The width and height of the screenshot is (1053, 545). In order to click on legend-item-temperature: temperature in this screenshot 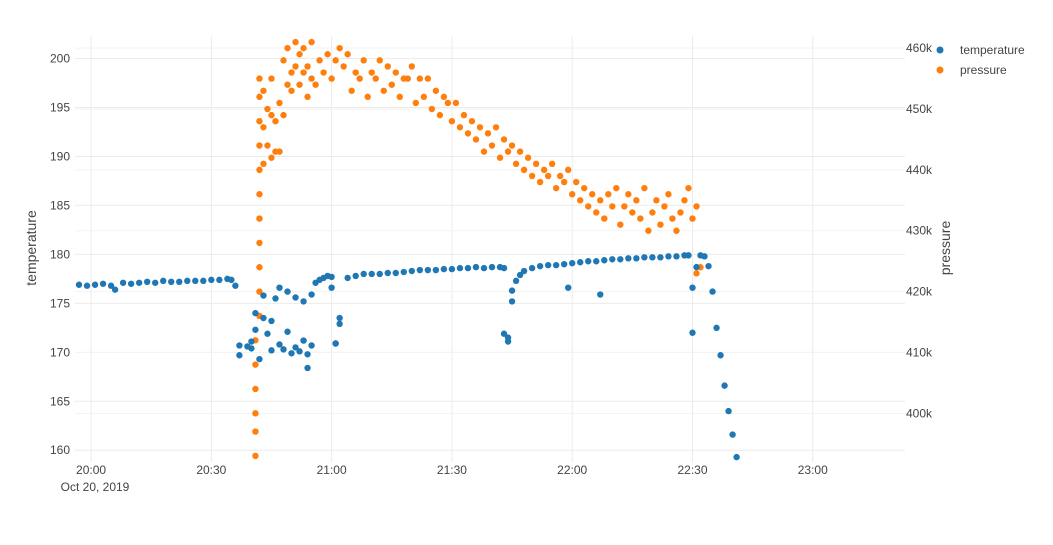, I will do `click(981, 50)`.